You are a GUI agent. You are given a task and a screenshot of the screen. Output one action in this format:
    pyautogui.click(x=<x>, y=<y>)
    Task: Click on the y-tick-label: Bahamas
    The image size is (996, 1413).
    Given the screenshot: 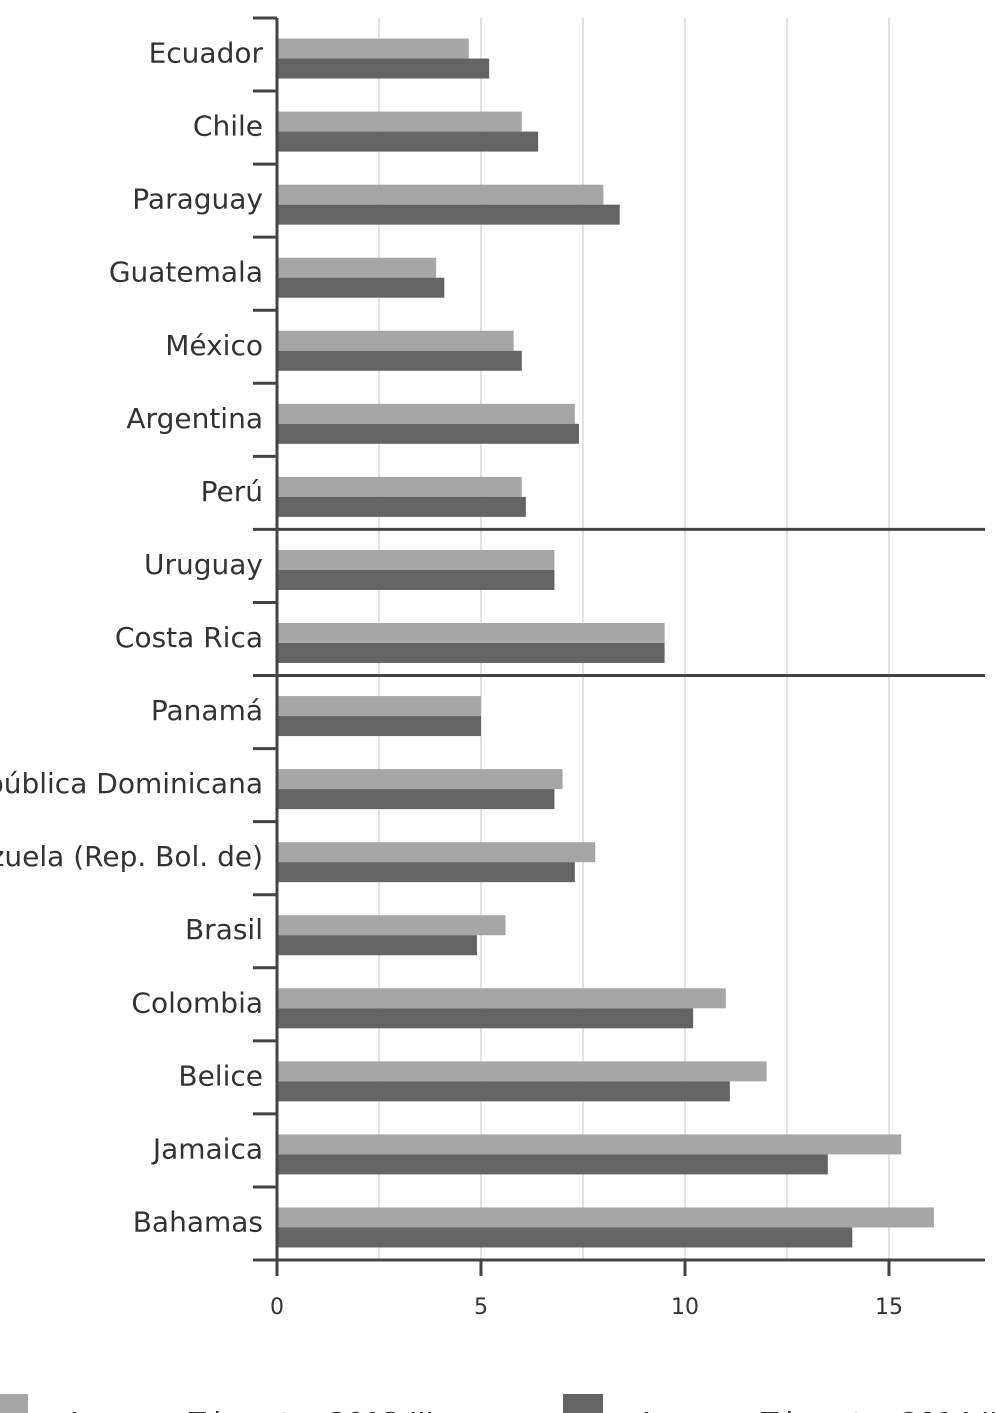 What is the action you would take?
    pyautogui.click(x=198, y=1221)
    